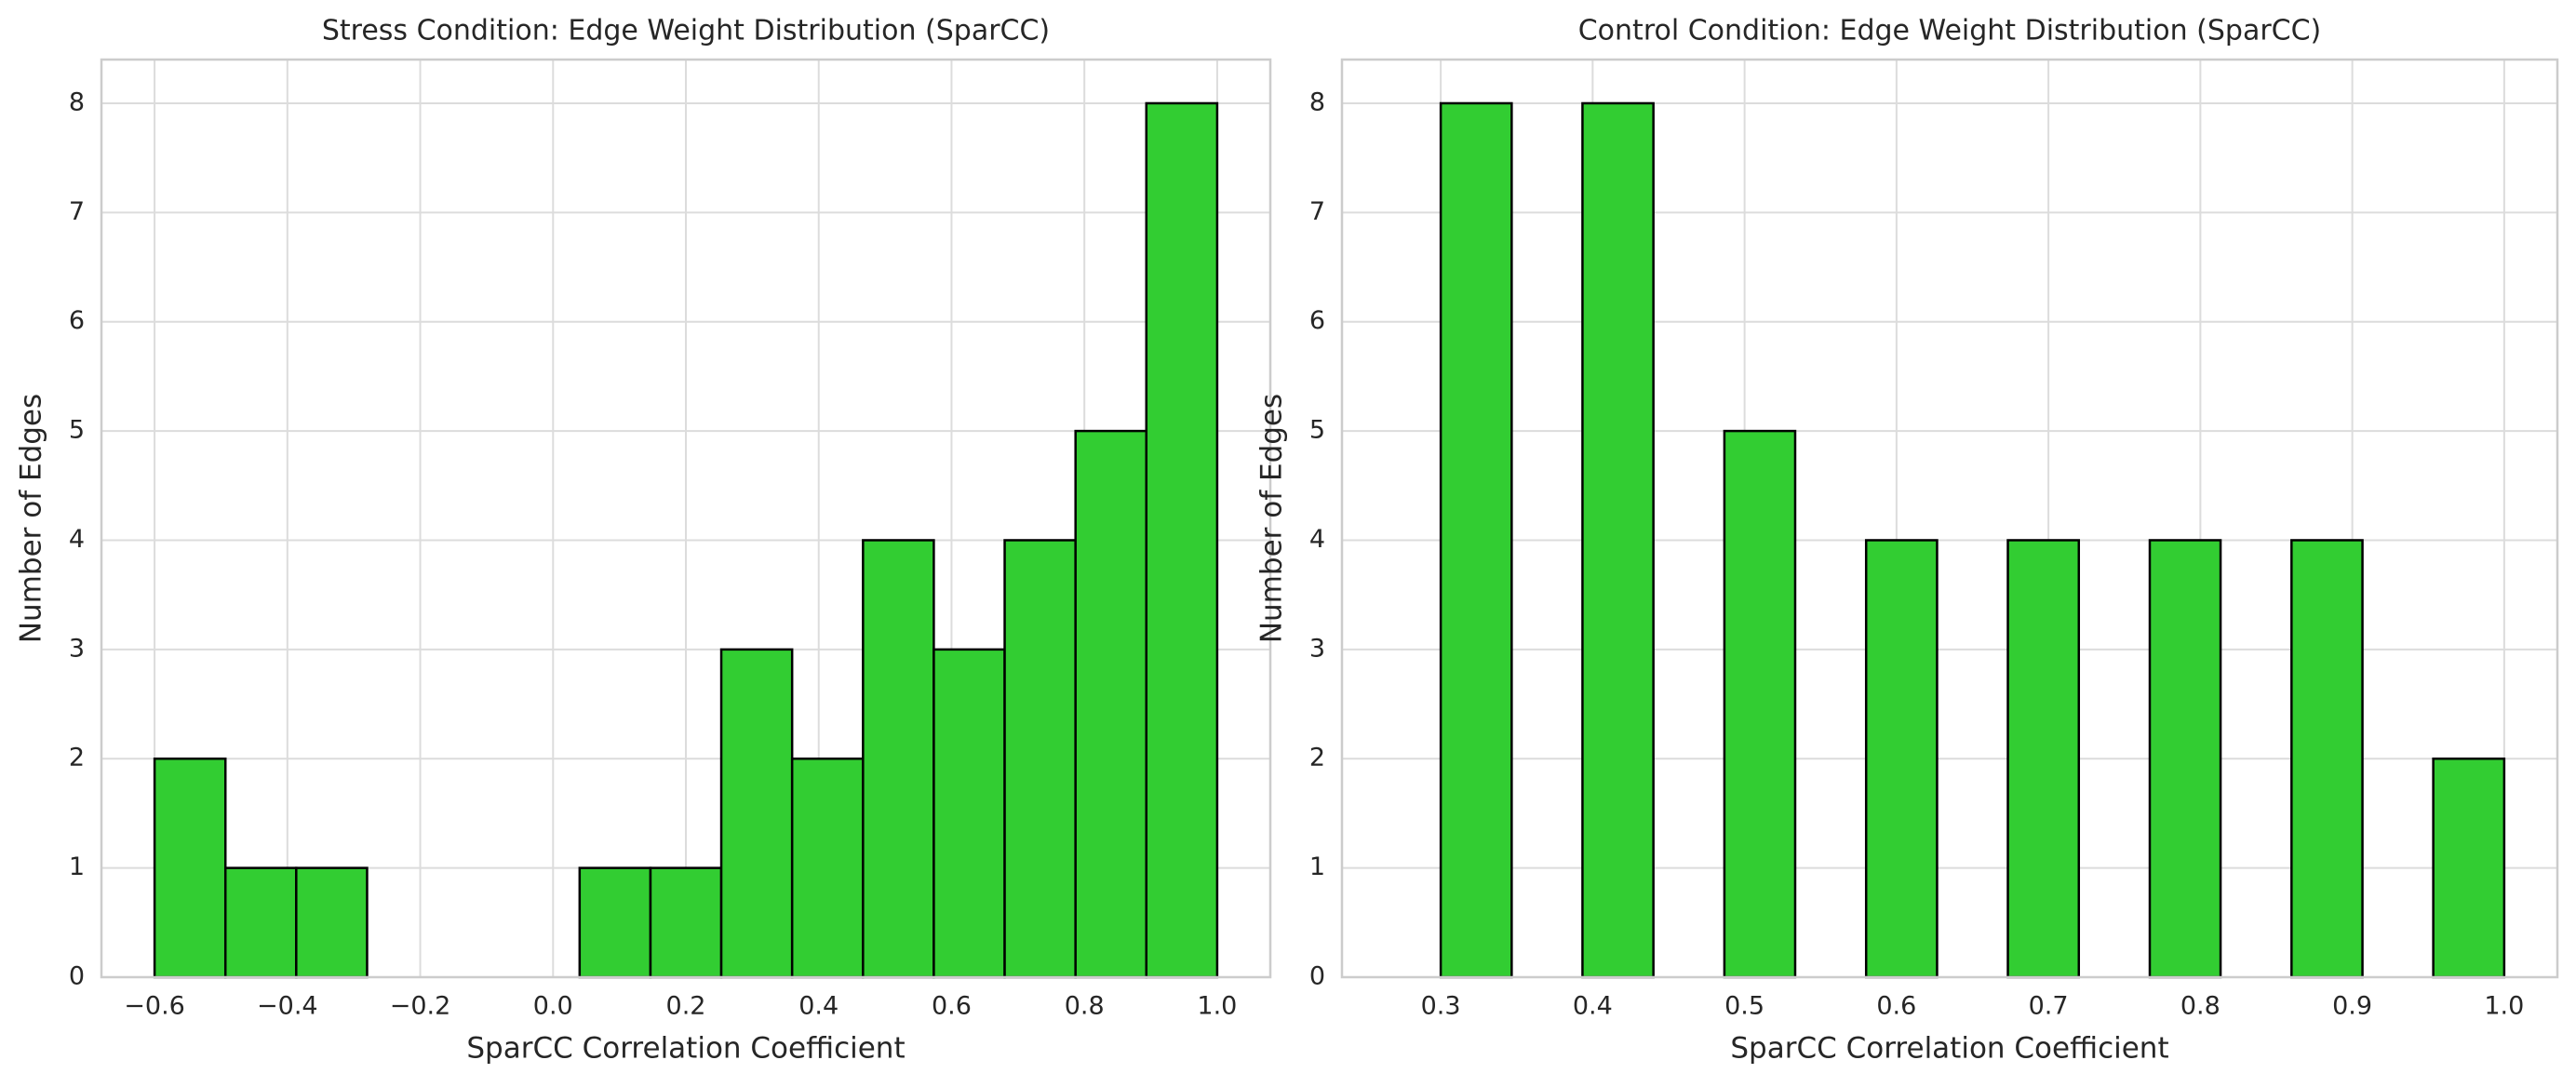 The width and height of the screenshot is (2576, 1087). I want to click on x-tick-label: −0.4, so click(287, 1006).